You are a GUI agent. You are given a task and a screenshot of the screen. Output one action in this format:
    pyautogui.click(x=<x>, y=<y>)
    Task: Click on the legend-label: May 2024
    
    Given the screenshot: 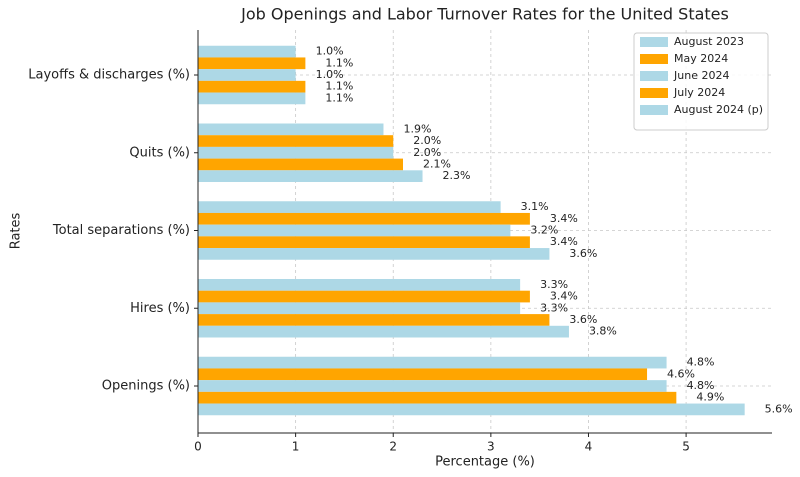 What is the action you would take?
    pyautogui.click(x=701, y=58)
    